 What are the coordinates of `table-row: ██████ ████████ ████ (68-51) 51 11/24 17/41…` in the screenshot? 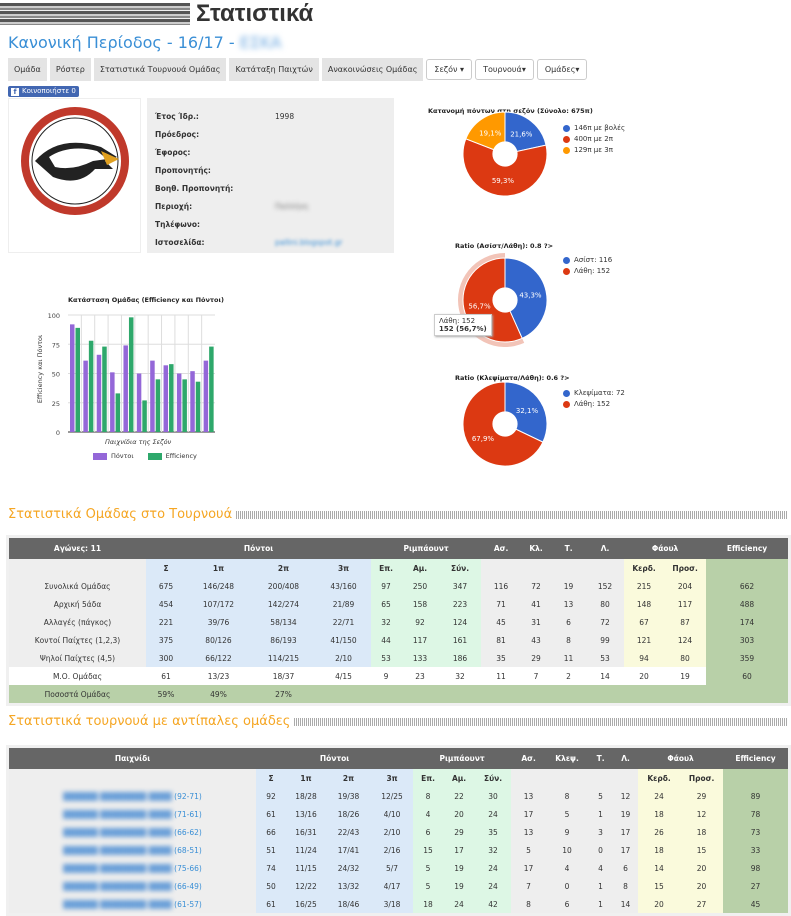 It's located at (399, 850).